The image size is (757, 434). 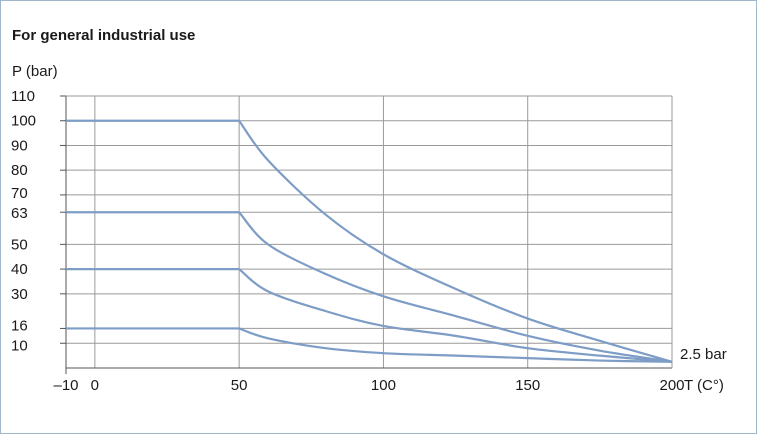 What do you see at coordinates (19, 193) in the screenshot?
I see `y-tick-label: 70` at bounding box center [19, 193].